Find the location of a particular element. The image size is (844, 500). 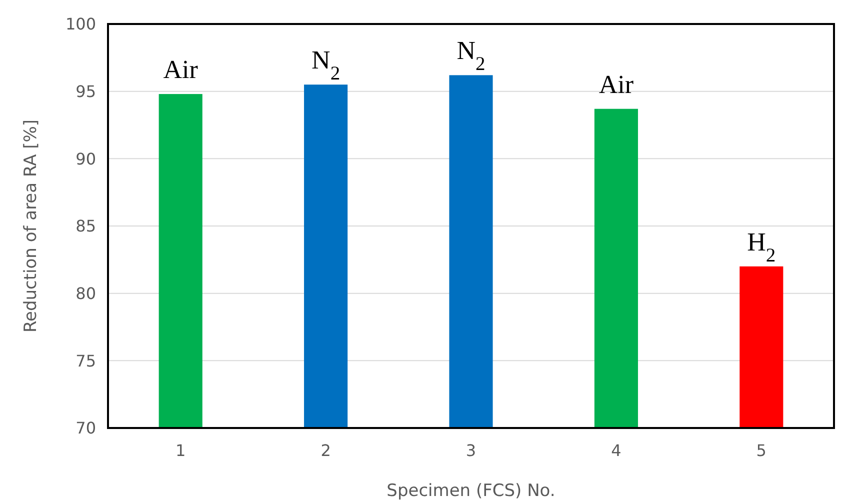

x-tick-label: 3 is located at coordinates (471, 450).